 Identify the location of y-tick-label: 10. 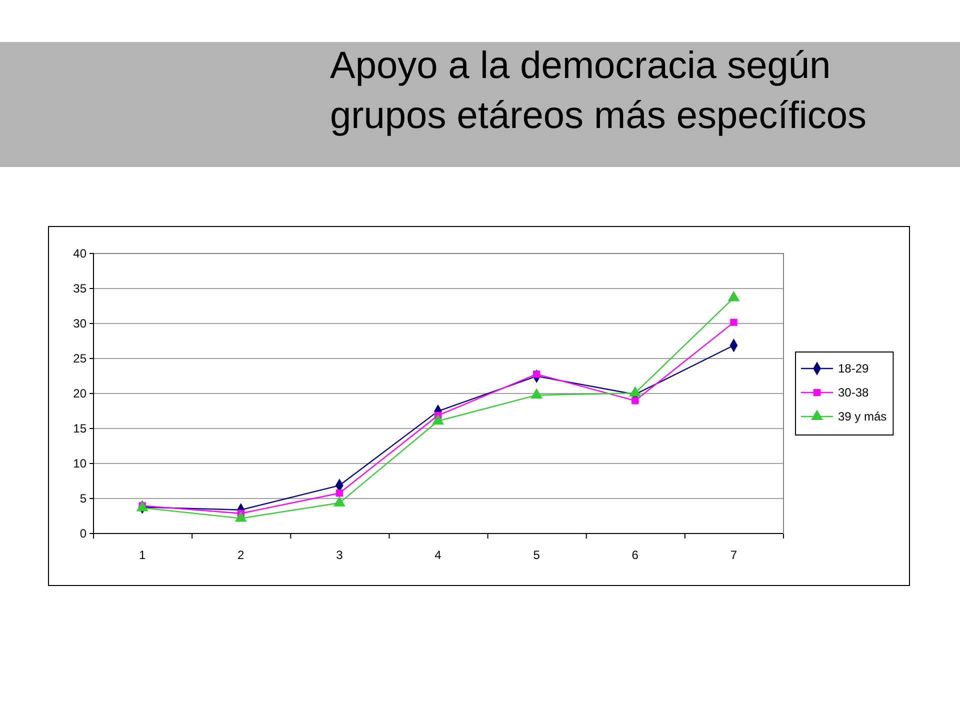
(80, 463).